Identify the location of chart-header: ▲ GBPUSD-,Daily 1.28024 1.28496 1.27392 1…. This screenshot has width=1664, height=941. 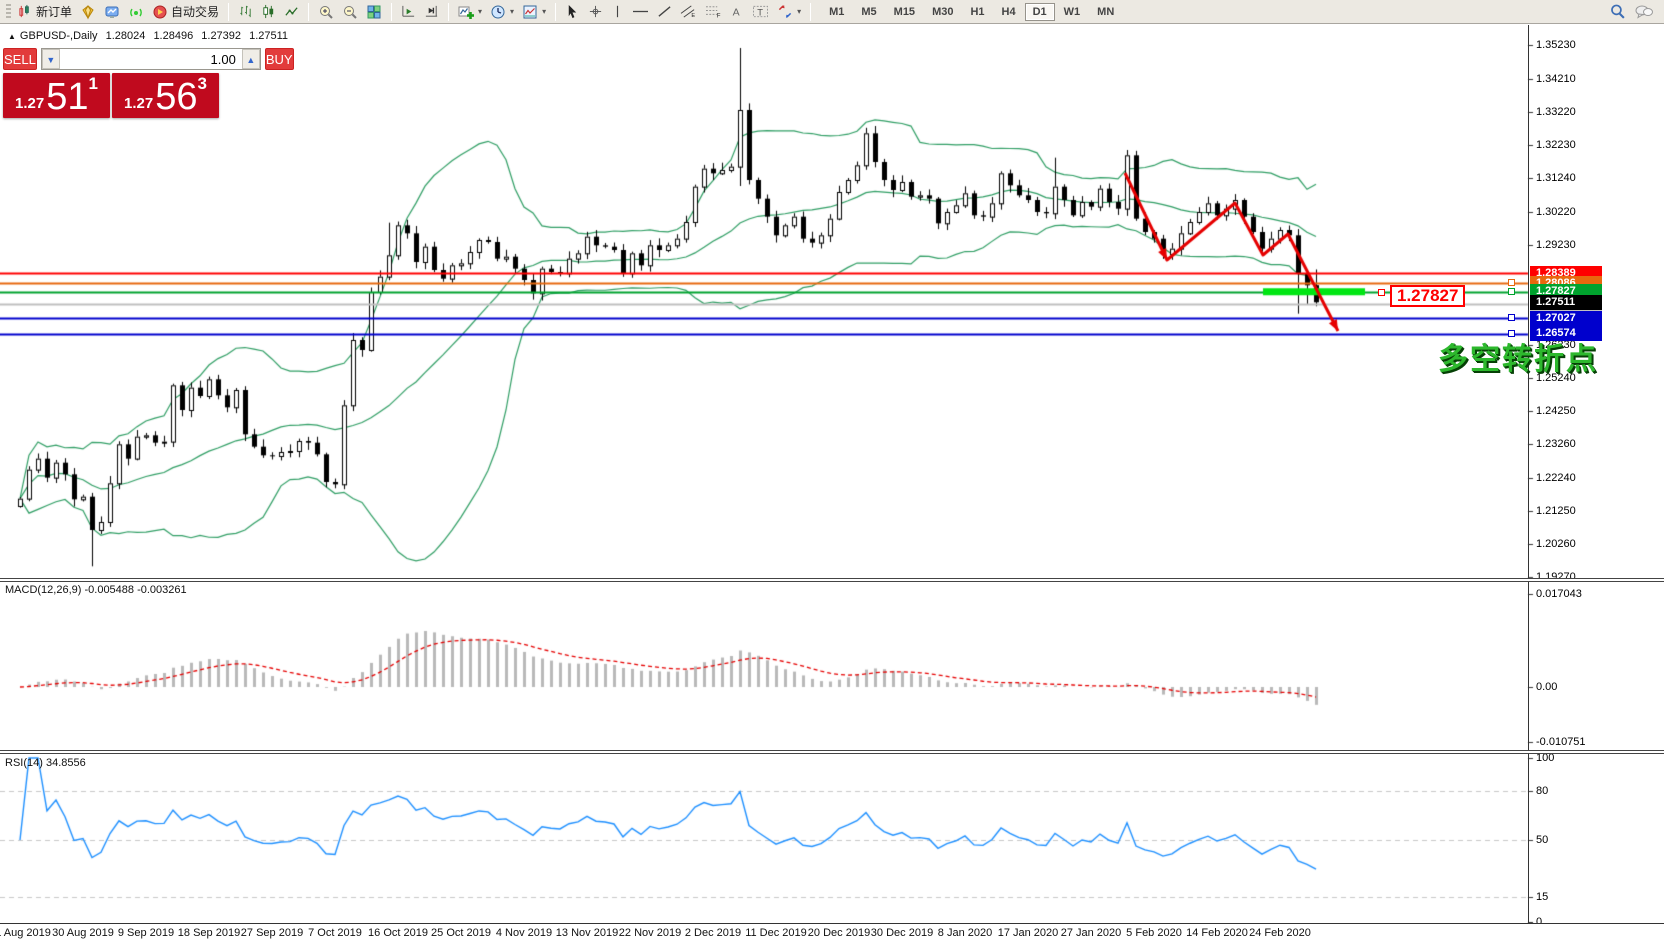
(150, 36).